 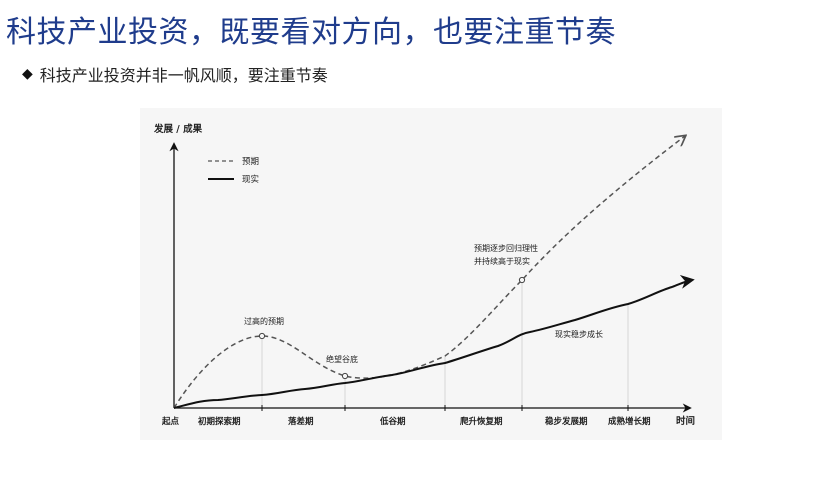 What do you see at coordinates (345, 376) in the screenshot?
I see `trough-marker` at bounding box center [345, 376].